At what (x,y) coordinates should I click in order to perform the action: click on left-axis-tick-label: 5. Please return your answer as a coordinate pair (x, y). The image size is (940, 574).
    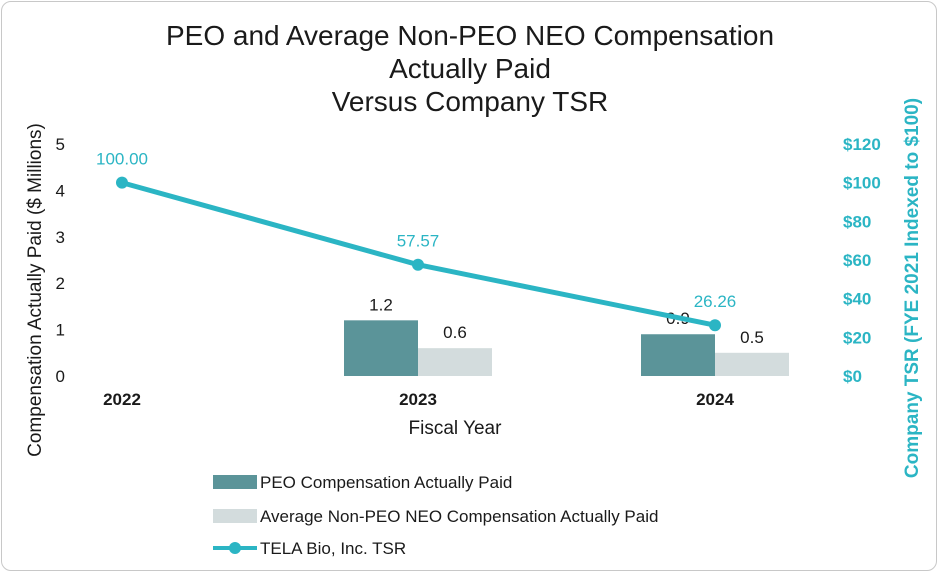
    Looking at the image, I should click on (60, 144).